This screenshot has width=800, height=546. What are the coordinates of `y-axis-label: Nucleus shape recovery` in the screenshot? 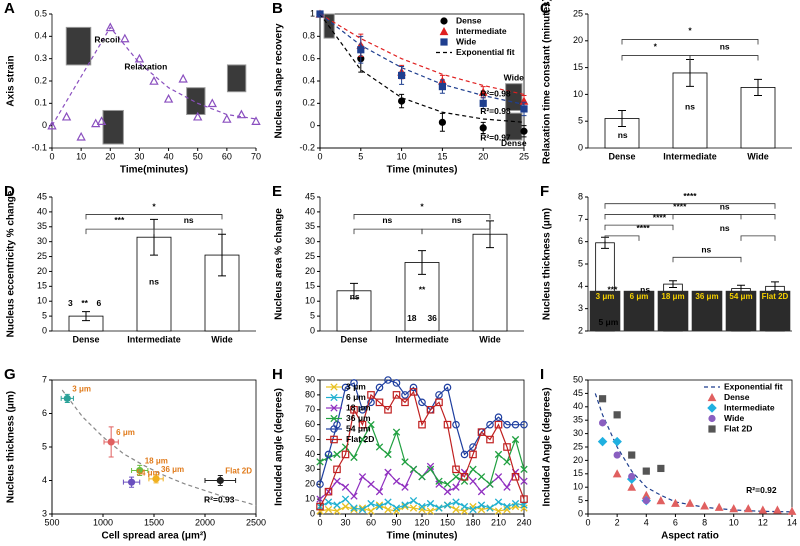 It's located at (279, 80).